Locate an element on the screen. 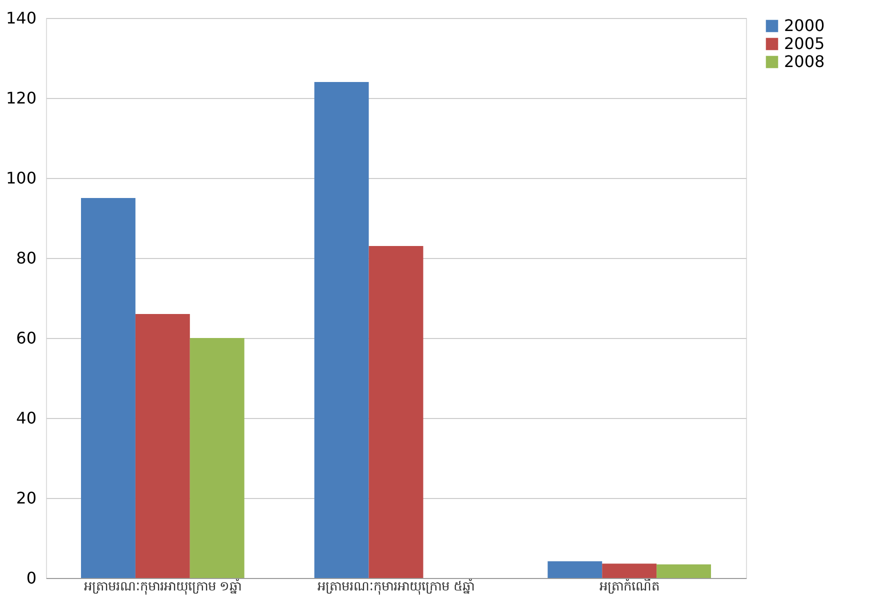  legend-label: 2008 is located at coordinates (804, 61).